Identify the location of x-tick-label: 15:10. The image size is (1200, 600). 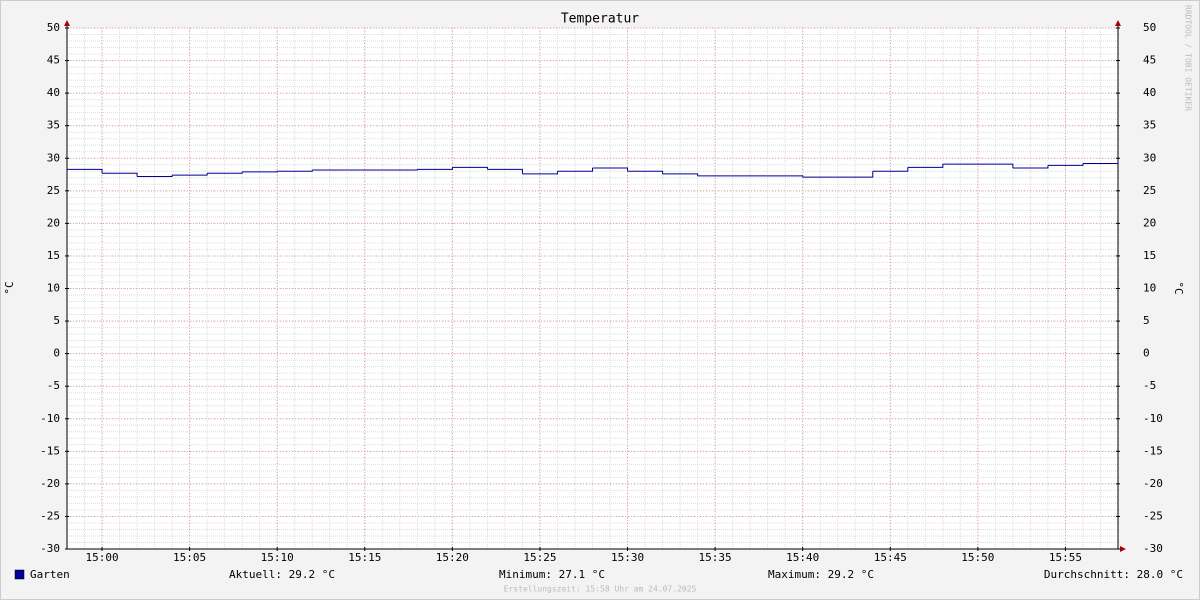
(277, 557).